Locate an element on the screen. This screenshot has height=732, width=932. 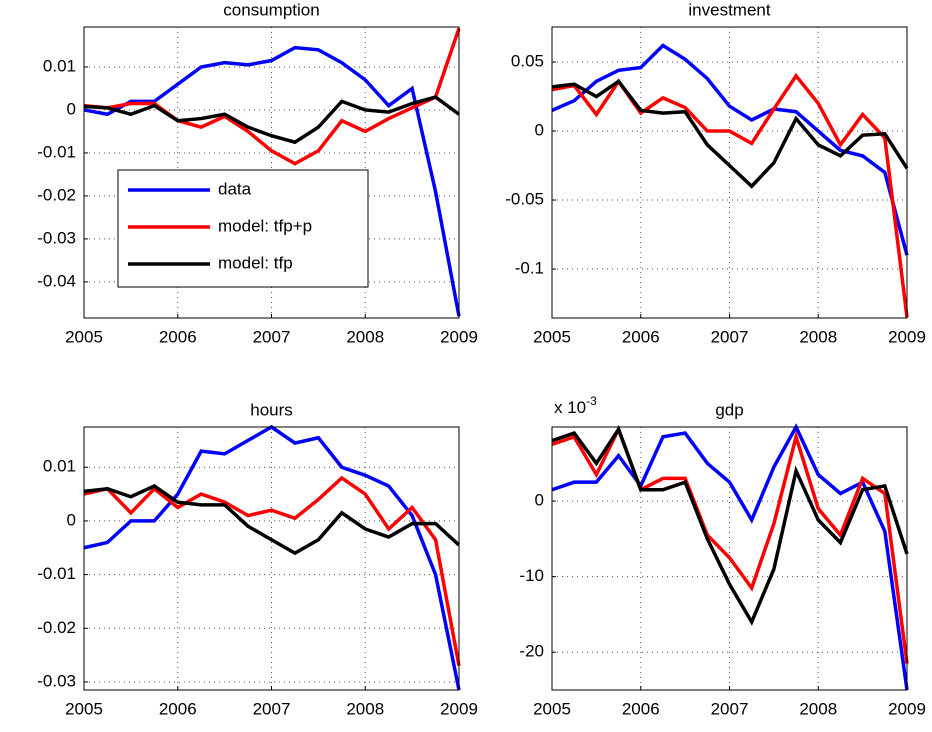
y-multiplier: x 10-3 is located at coordinates (575, 405).